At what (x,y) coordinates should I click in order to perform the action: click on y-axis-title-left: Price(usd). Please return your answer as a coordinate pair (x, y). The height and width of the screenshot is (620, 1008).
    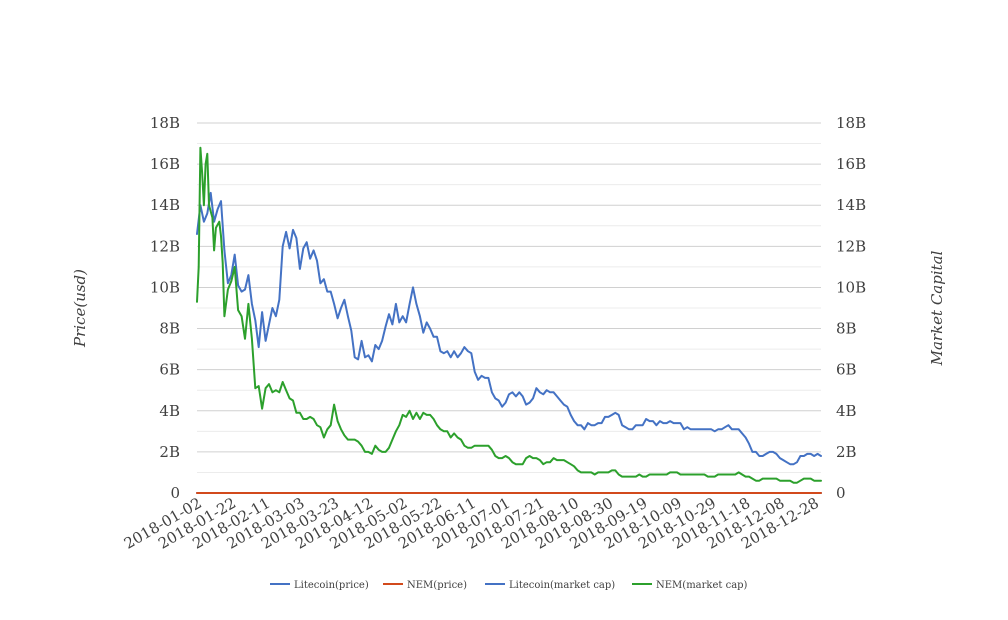
    Looking at the image, I should click on (80, 308).